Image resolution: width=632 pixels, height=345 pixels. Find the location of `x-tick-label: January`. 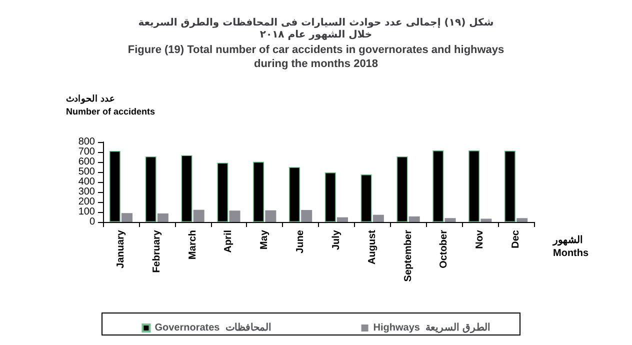

x-tick-label: January is located at coordinates (120, 249).